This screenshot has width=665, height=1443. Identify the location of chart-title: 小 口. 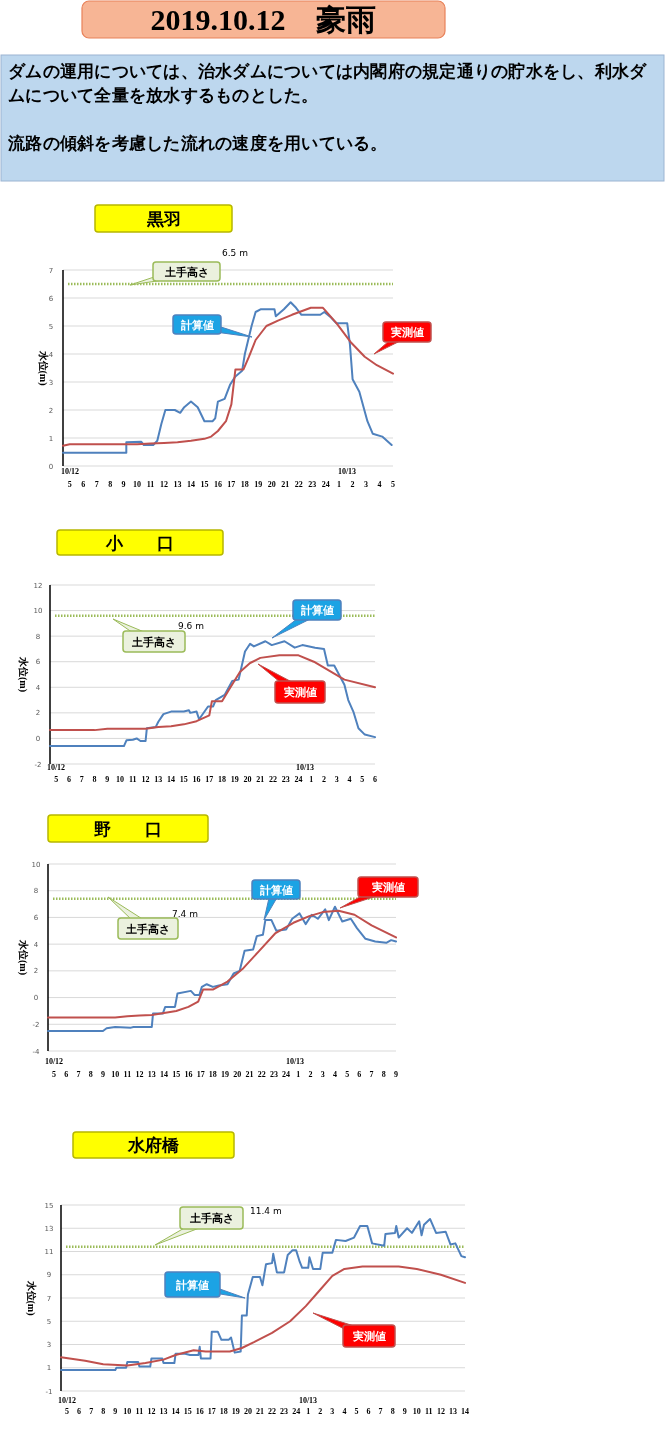
(139, 543).